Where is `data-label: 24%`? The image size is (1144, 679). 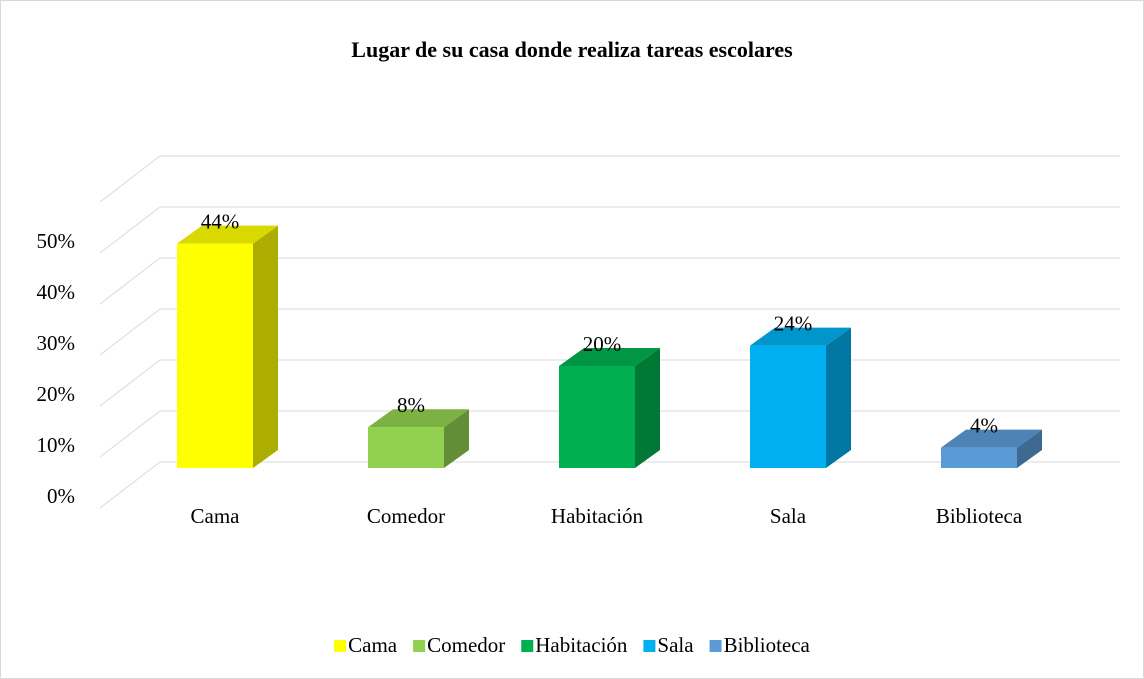 data-label: 24% is located at coordinates (793, 323).